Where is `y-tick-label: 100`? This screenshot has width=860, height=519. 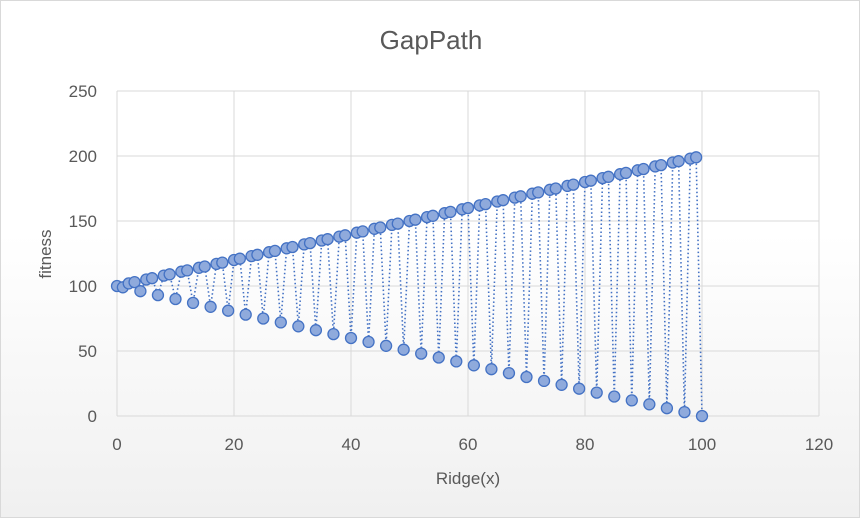 y-tick-label: 100 is located at coordinates (83, 286).